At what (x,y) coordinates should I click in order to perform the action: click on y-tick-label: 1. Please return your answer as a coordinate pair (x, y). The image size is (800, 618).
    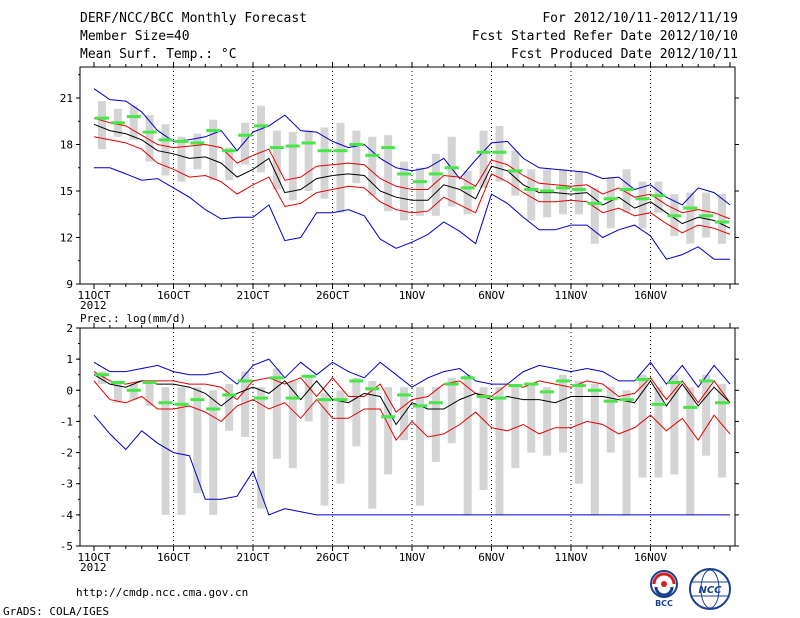
    Looking at the image, I should click on (69, 359).